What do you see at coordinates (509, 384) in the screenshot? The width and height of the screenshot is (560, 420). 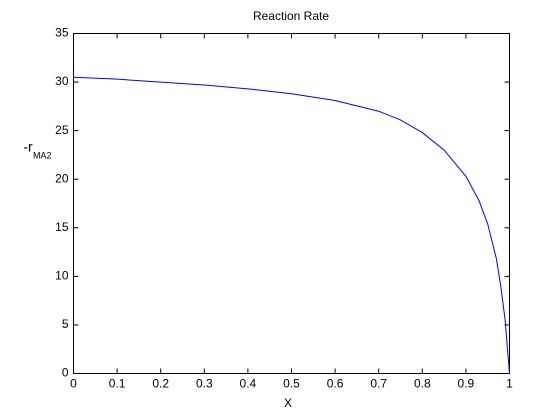 I see `x-tick-label: 1` at bounding box center [509, 384].